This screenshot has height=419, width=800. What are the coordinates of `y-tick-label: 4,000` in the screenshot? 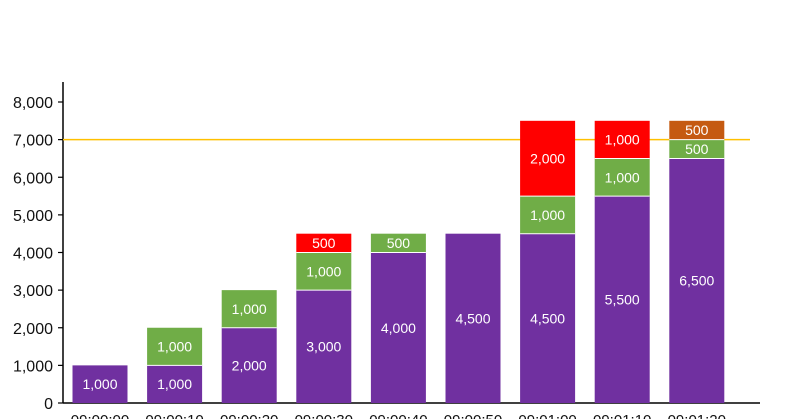 It's located at (33, 254).